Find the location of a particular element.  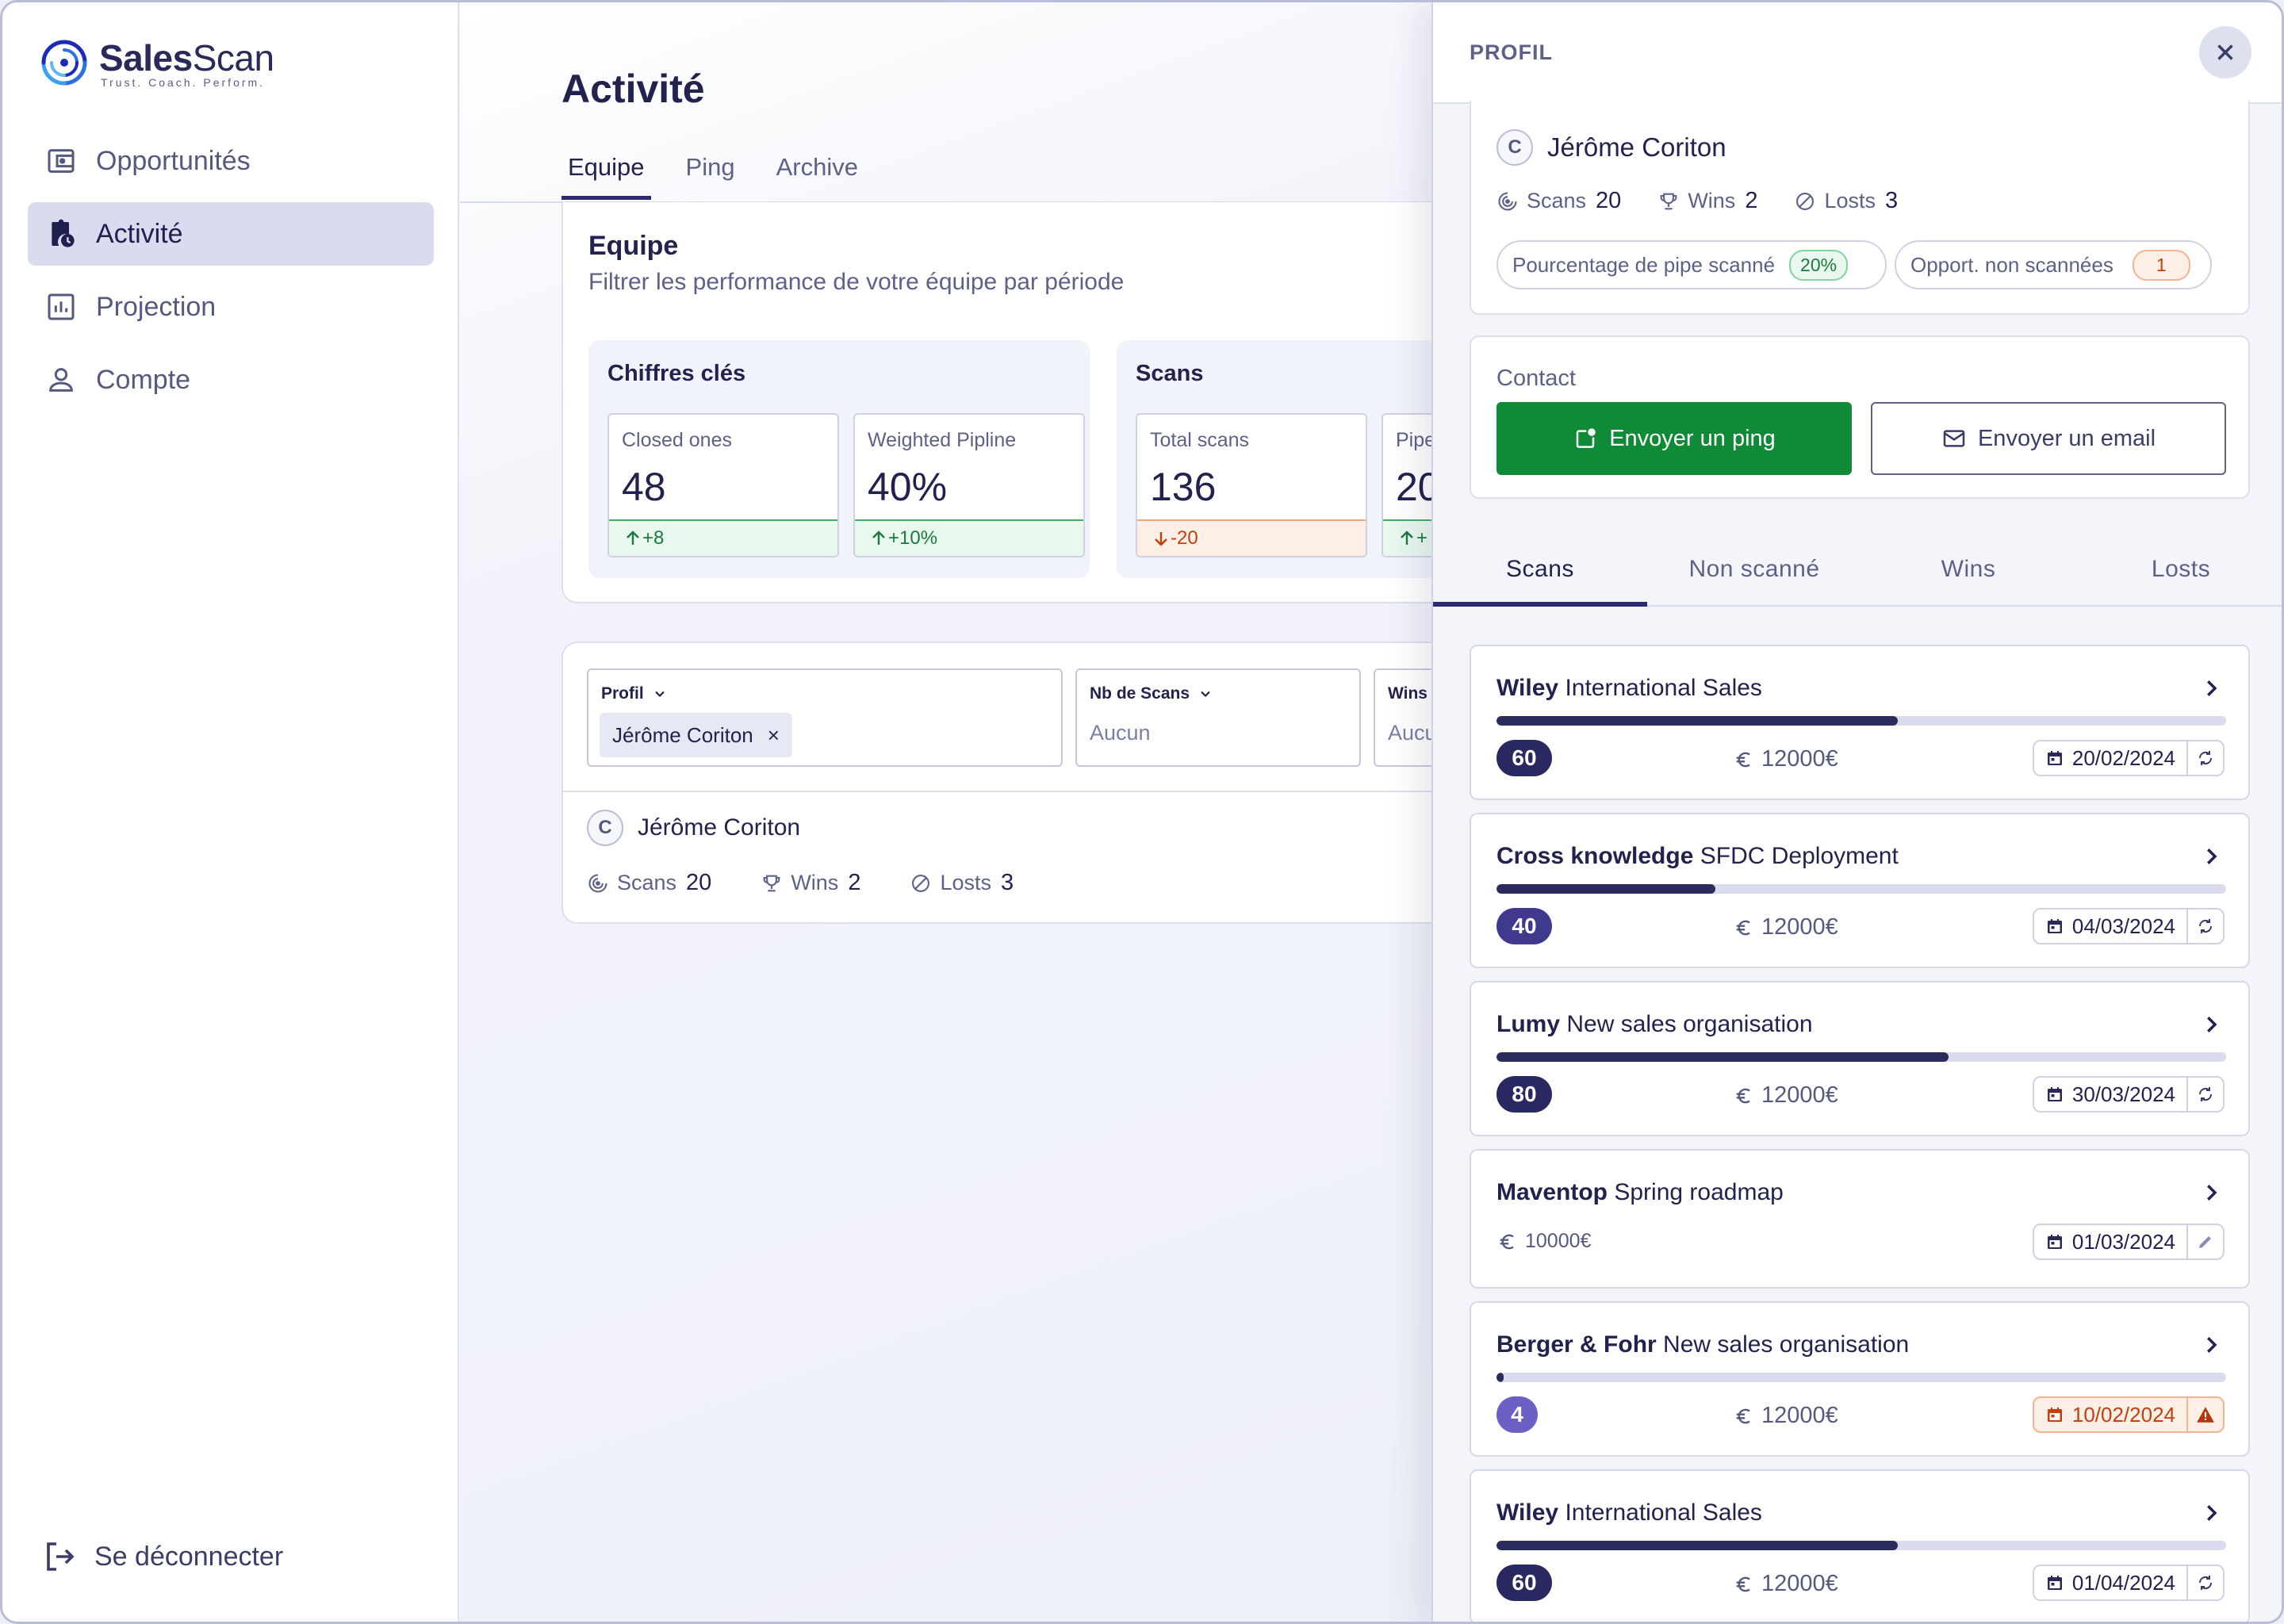

close-date: 01/03/2024 is located at coordinates (2110, 1241).